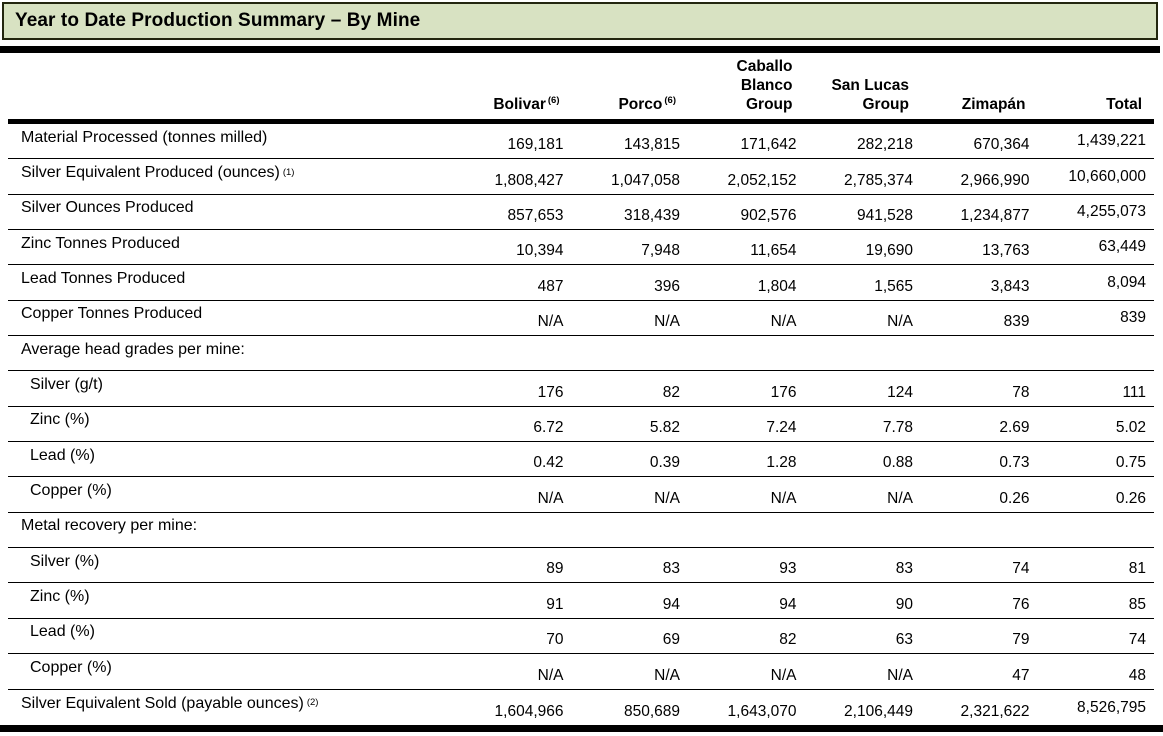 The height and width of the screenshot is (736, 1163). Describe the element at coordinates (580, 49) in the screenshot. I see `top-divider` at that location.